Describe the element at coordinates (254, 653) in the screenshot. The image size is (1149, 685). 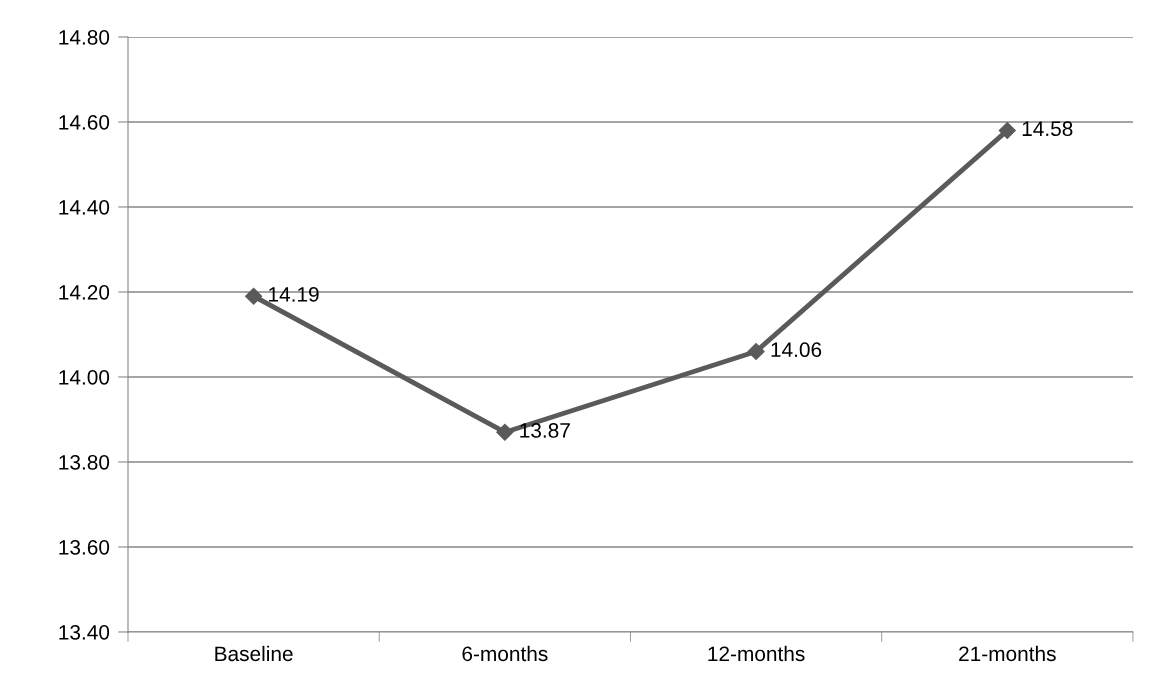
I see `x-tick-label: Baseline` at that location.